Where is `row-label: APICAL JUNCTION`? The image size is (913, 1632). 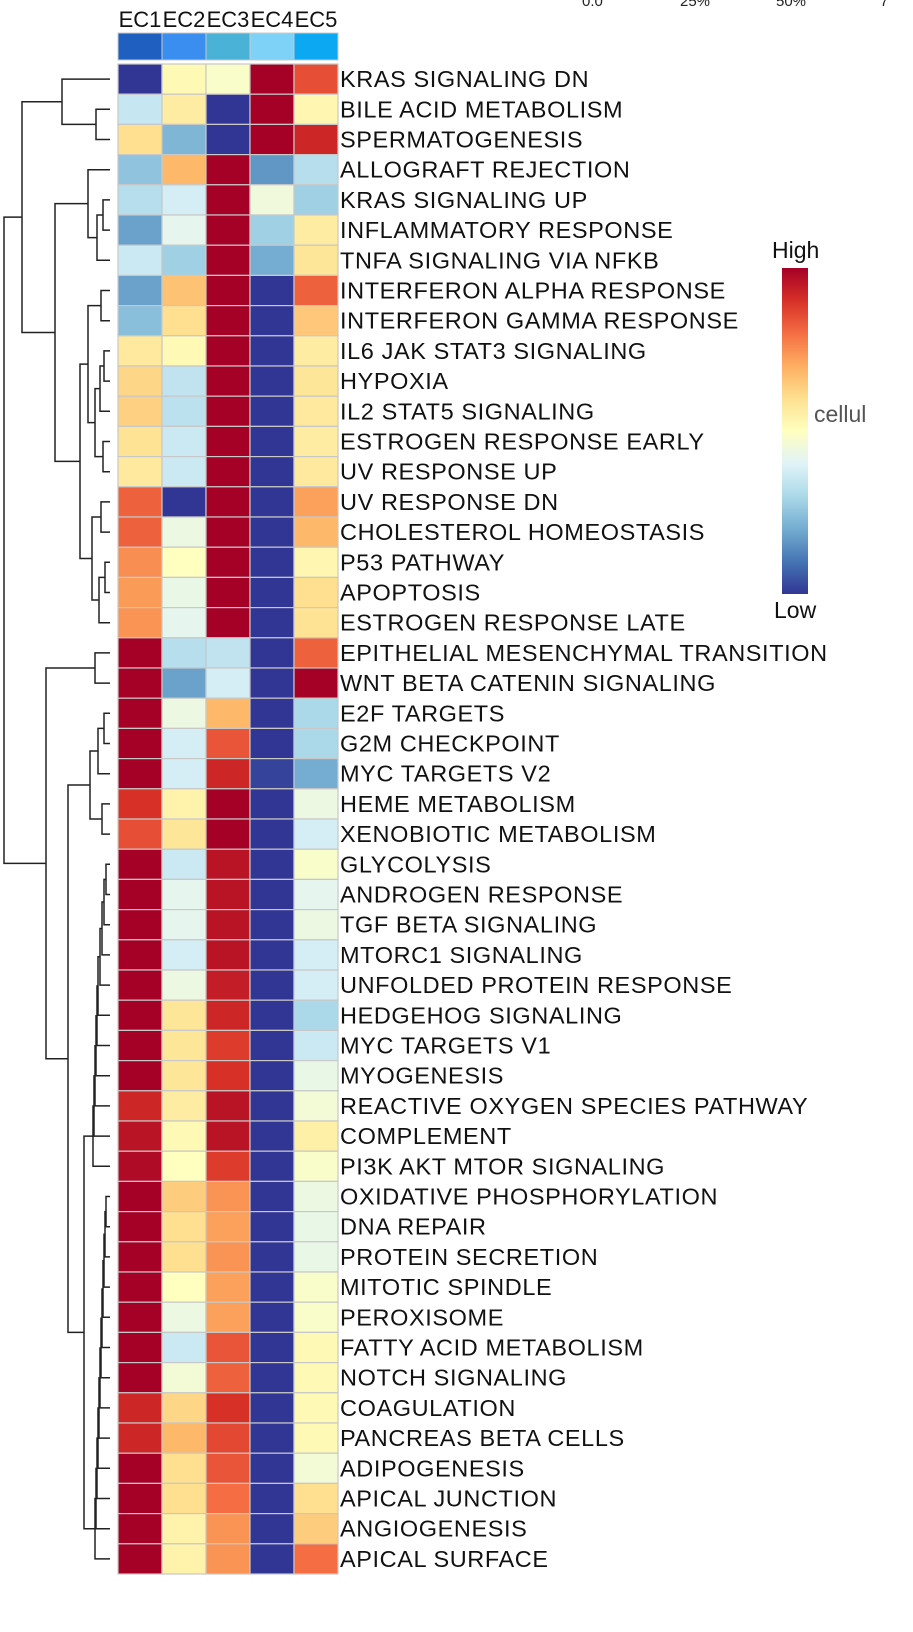 row-label: APICAL JUNCTION is located at coordinates (448, 1499).